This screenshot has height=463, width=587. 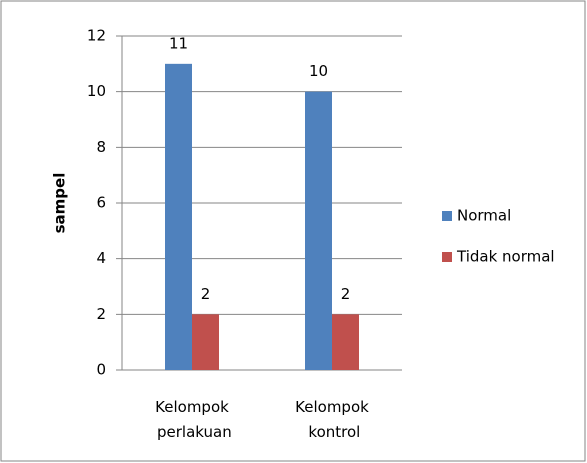 I want to click on y-tick-label: 2, so click(x=101, y=314).